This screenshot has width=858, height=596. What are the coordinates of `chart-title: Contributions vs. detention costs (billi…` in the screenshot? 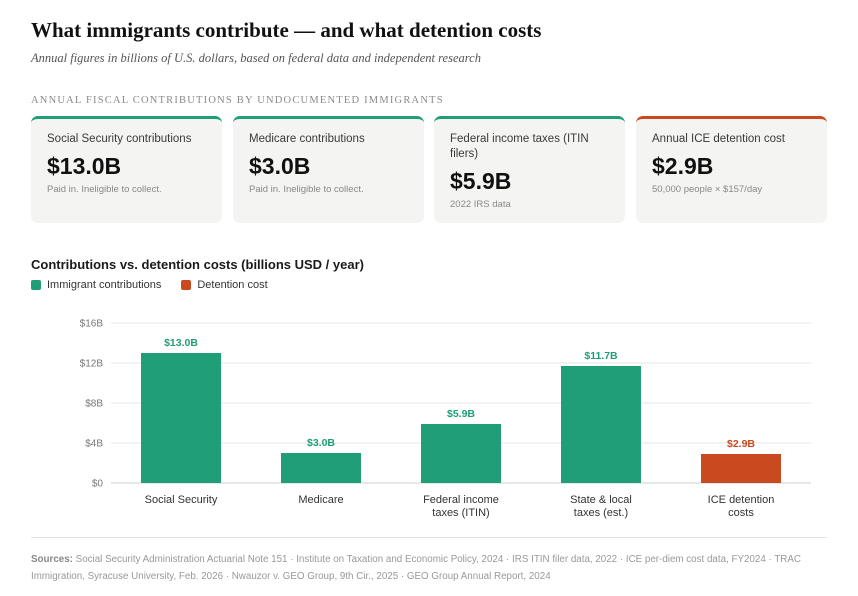 It's located at (197, 264).